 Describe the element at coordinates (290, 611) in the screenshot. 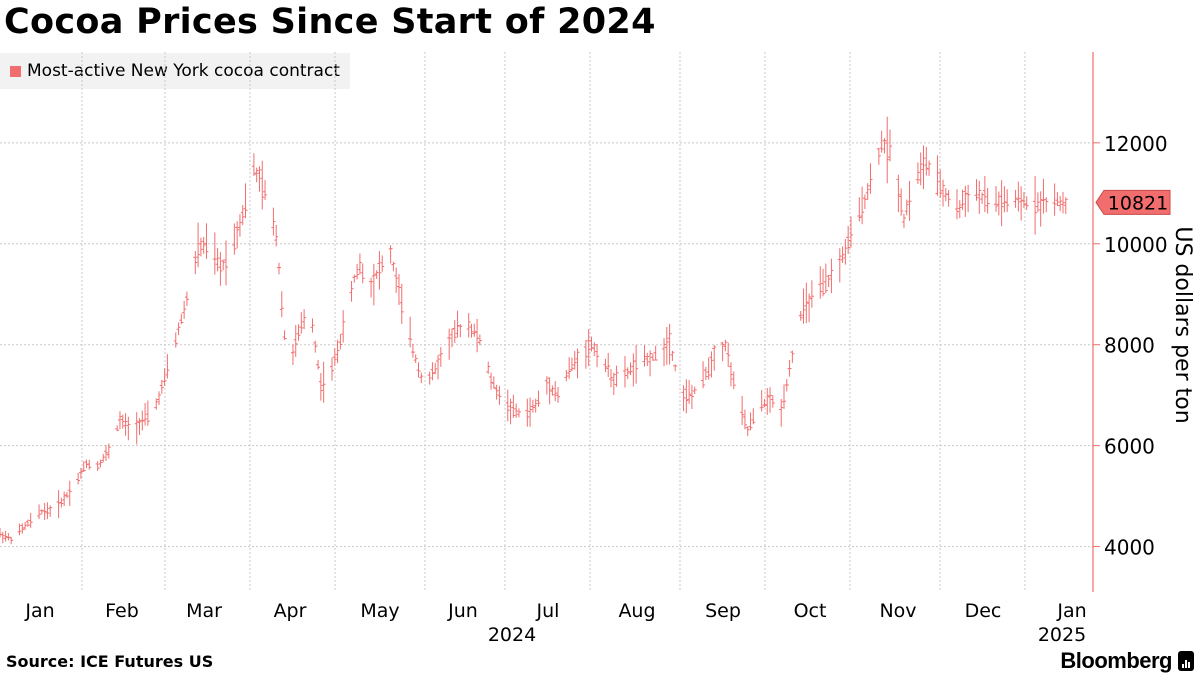

I see `x-tick-label: Apr` at that location.